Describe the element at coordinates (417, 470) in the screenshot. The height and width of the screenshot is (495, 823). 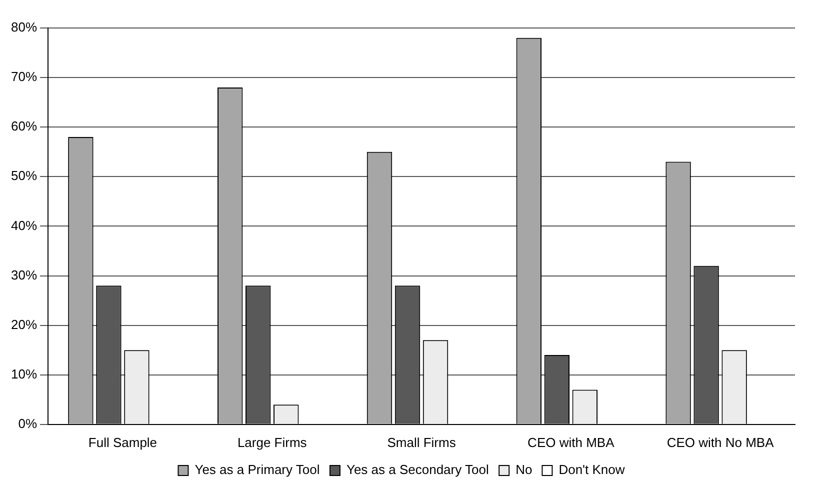
I see `legend-label: Yes as a Secondary Tool` at that location.